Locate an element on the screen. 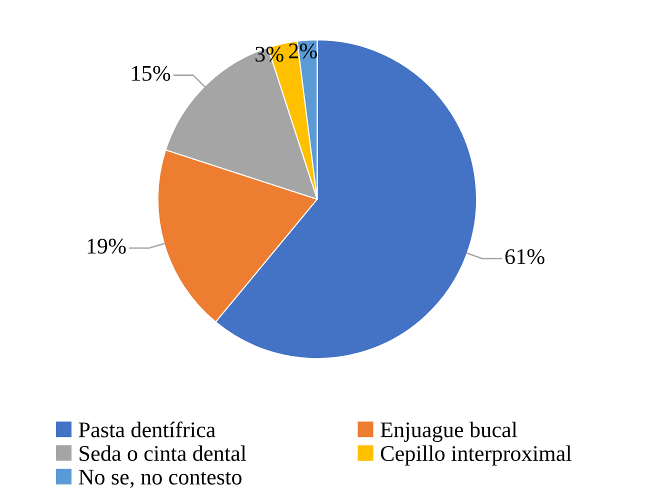 The height and width of the screenshot is (498, 654). legend-label: Seda o cinta dental is located at coordinates (163, 453).